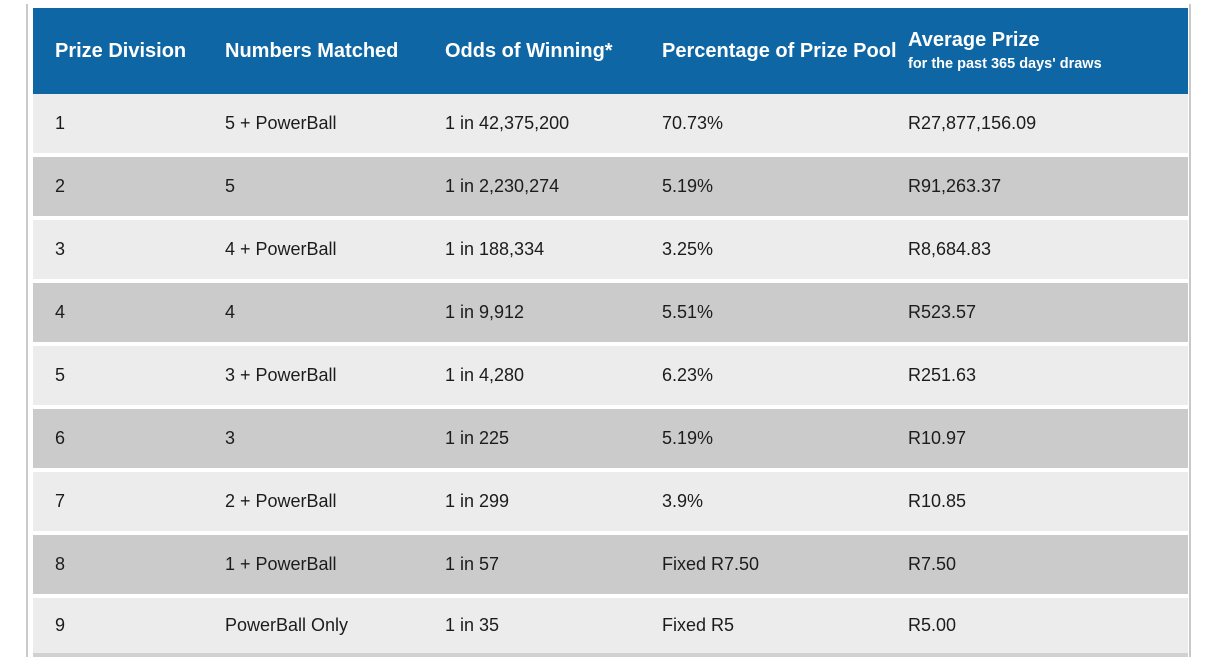 The image size is (1222, 657). Describe the element at coordinates (60, 501) in the screenshot. I see `cell-division: 7` at that location.